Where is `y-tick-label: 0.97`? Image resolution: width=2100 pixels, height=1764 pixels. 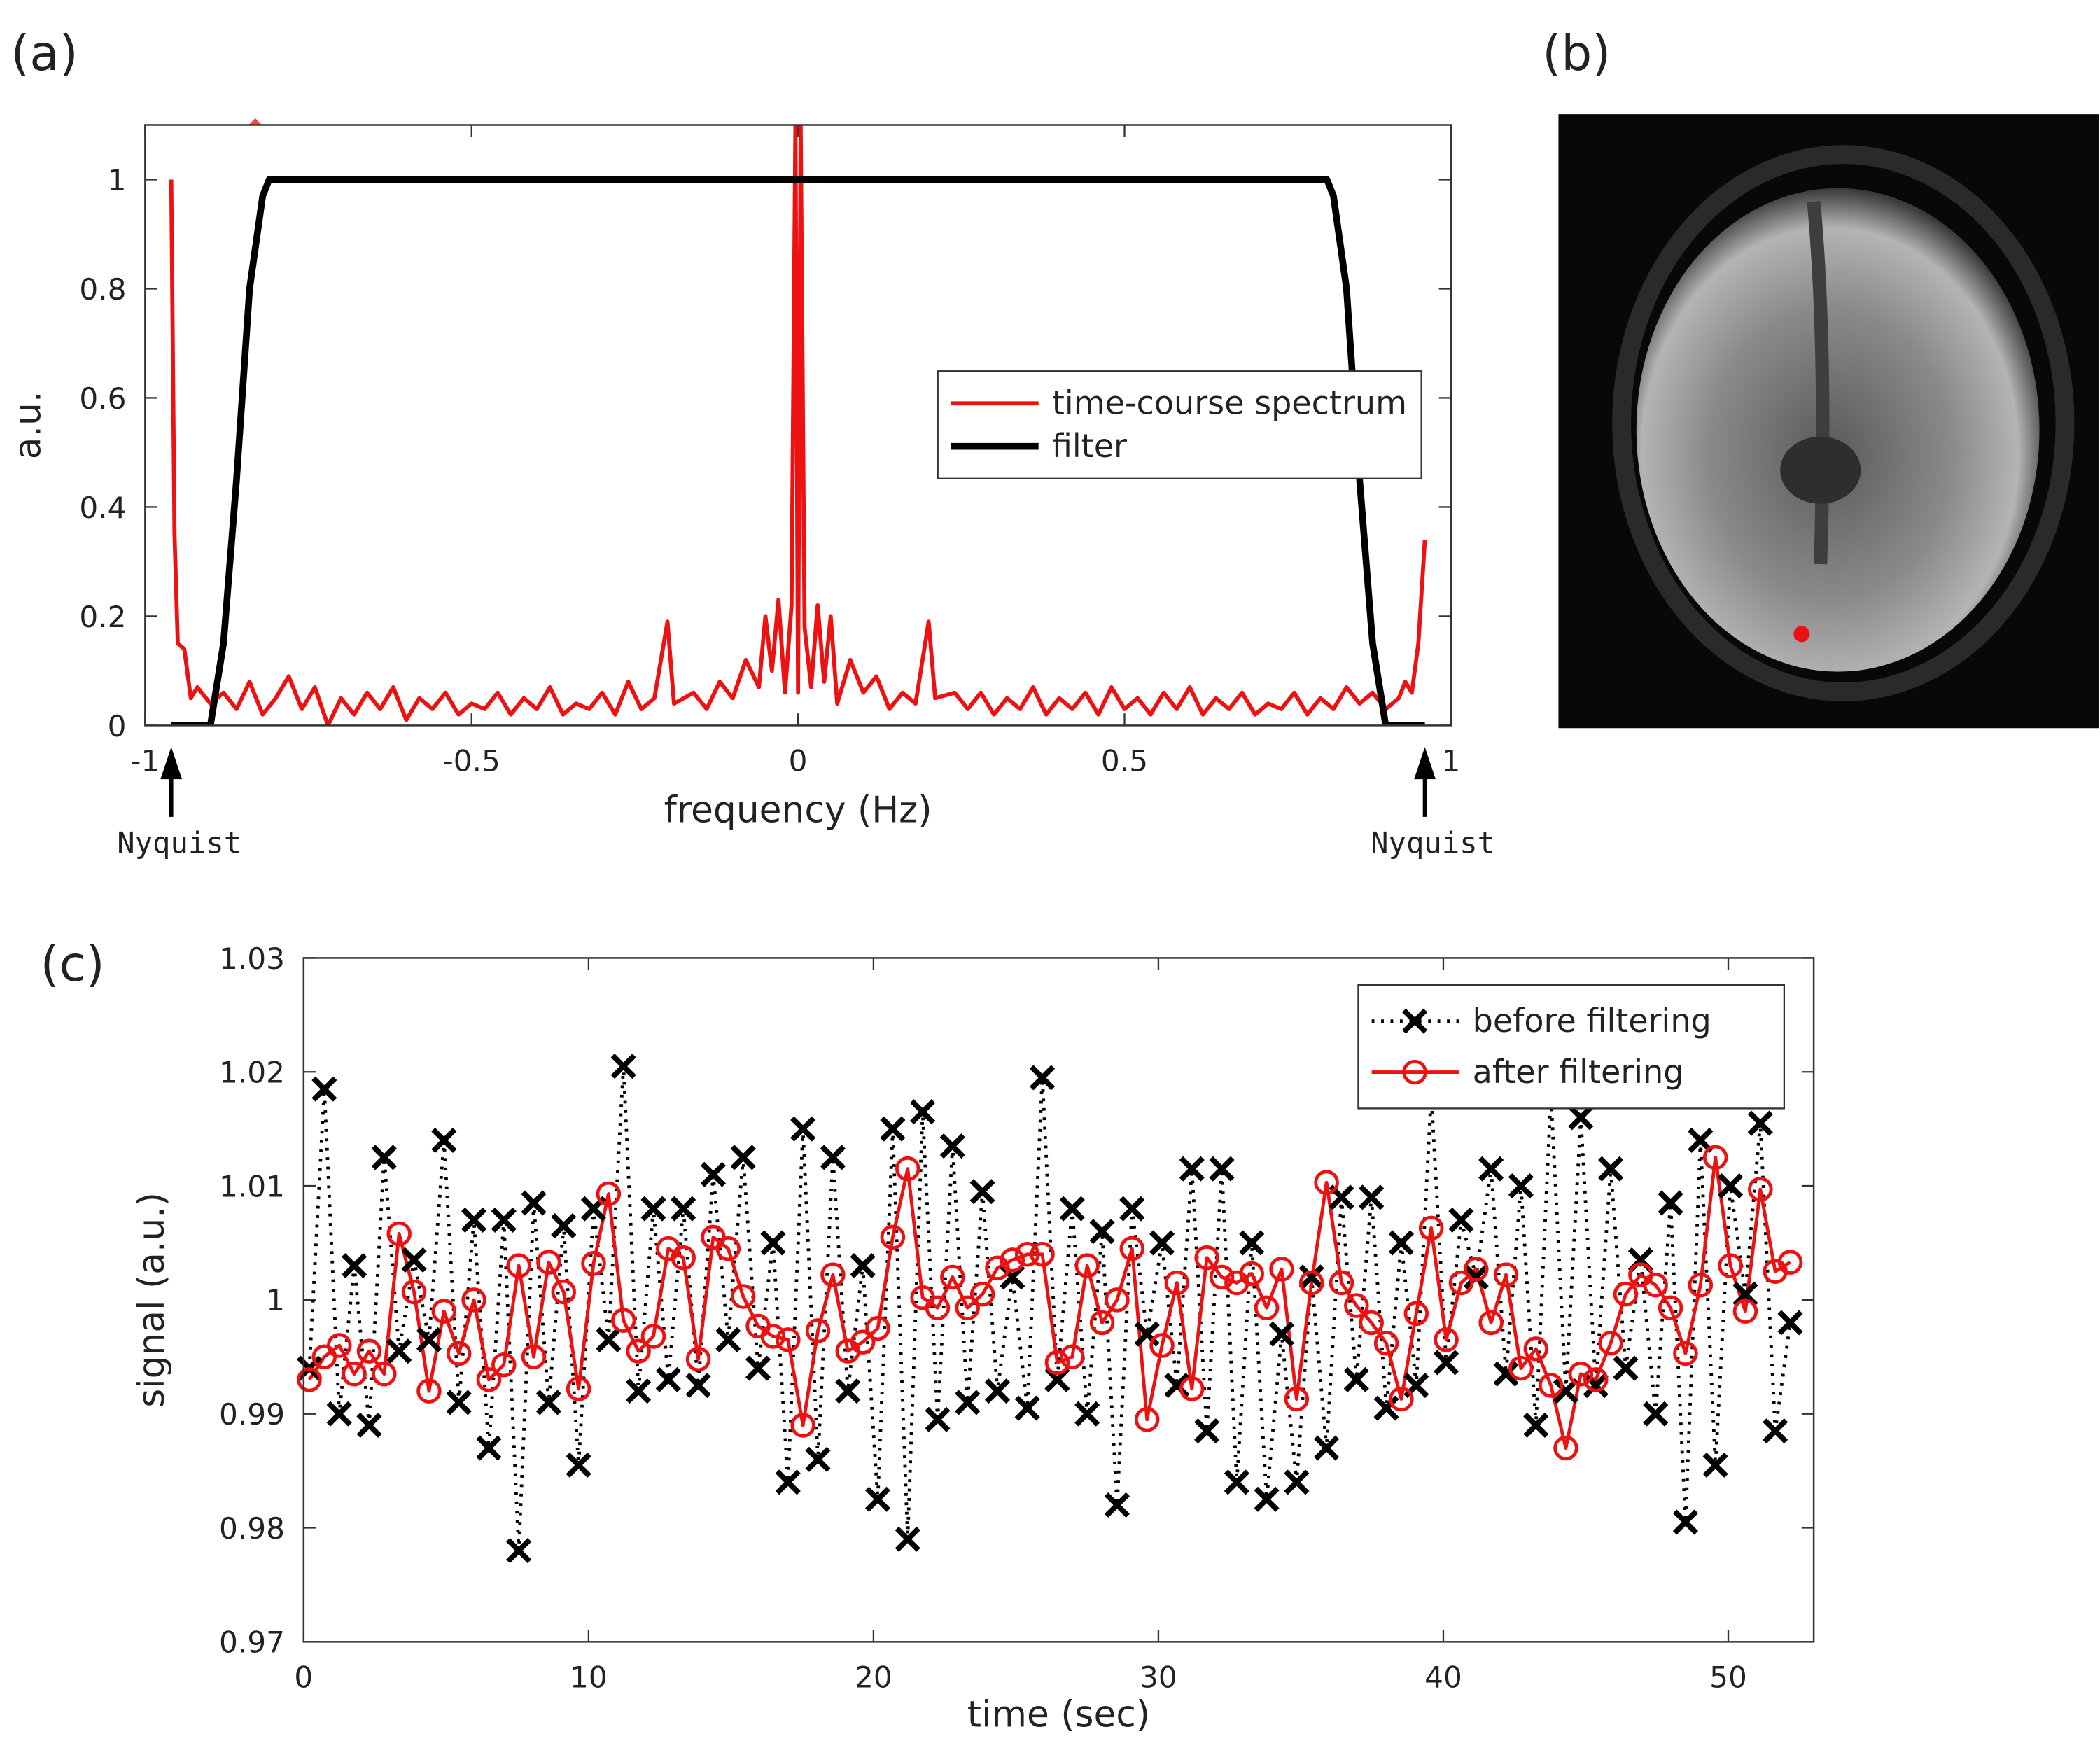 y-tick-label: 0.97 is located at coordinates (252, 1642).